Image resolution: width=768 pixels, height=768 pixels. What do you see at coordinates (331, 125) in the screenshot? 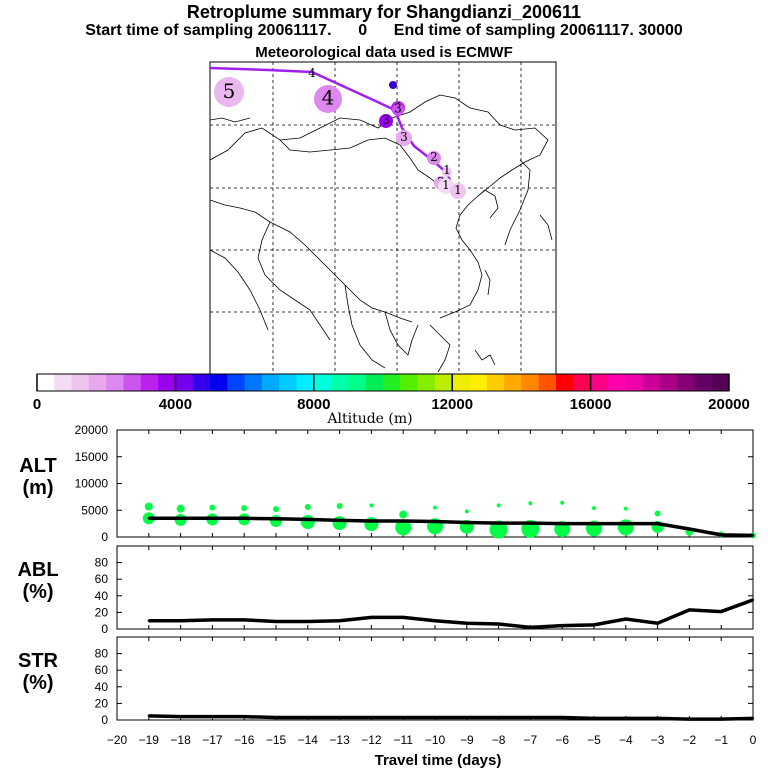
I see `trajectory` at bounding box center [331, 125].